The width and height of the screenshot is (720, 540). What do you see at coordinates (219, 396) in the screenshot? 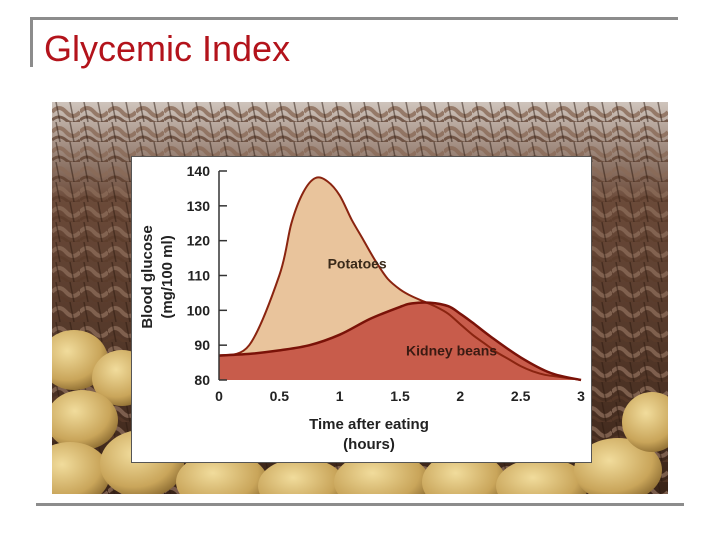
I see `x-tick-label: 0` at bounding box center [219, 396].